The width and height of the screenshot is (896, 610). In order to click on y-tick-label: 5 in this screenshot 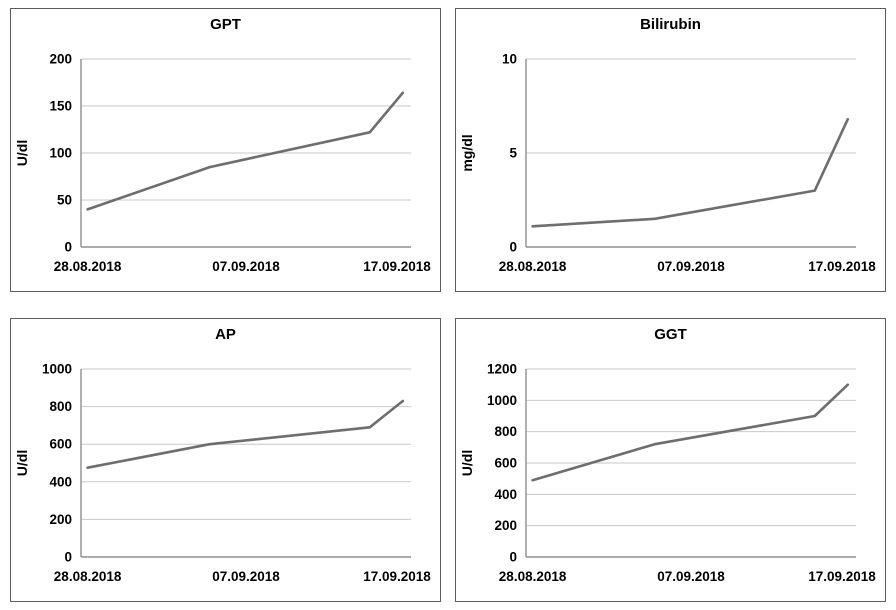, I will do `click(513, 153)`.